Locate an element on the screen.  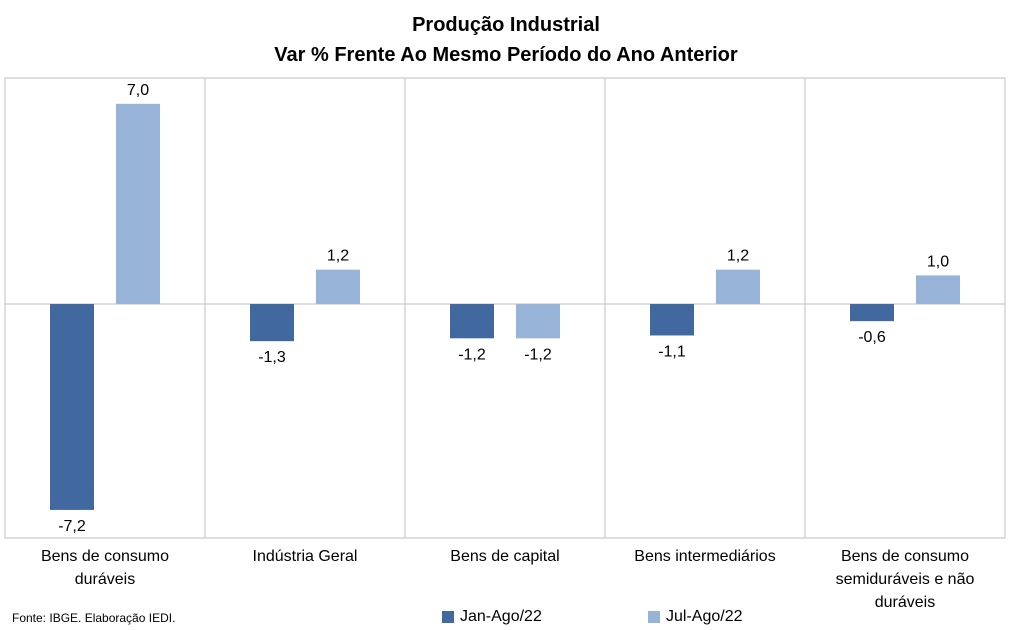
legend-label-jul-ago: Jul-Ago/22 is located at coordinates (704, 616).